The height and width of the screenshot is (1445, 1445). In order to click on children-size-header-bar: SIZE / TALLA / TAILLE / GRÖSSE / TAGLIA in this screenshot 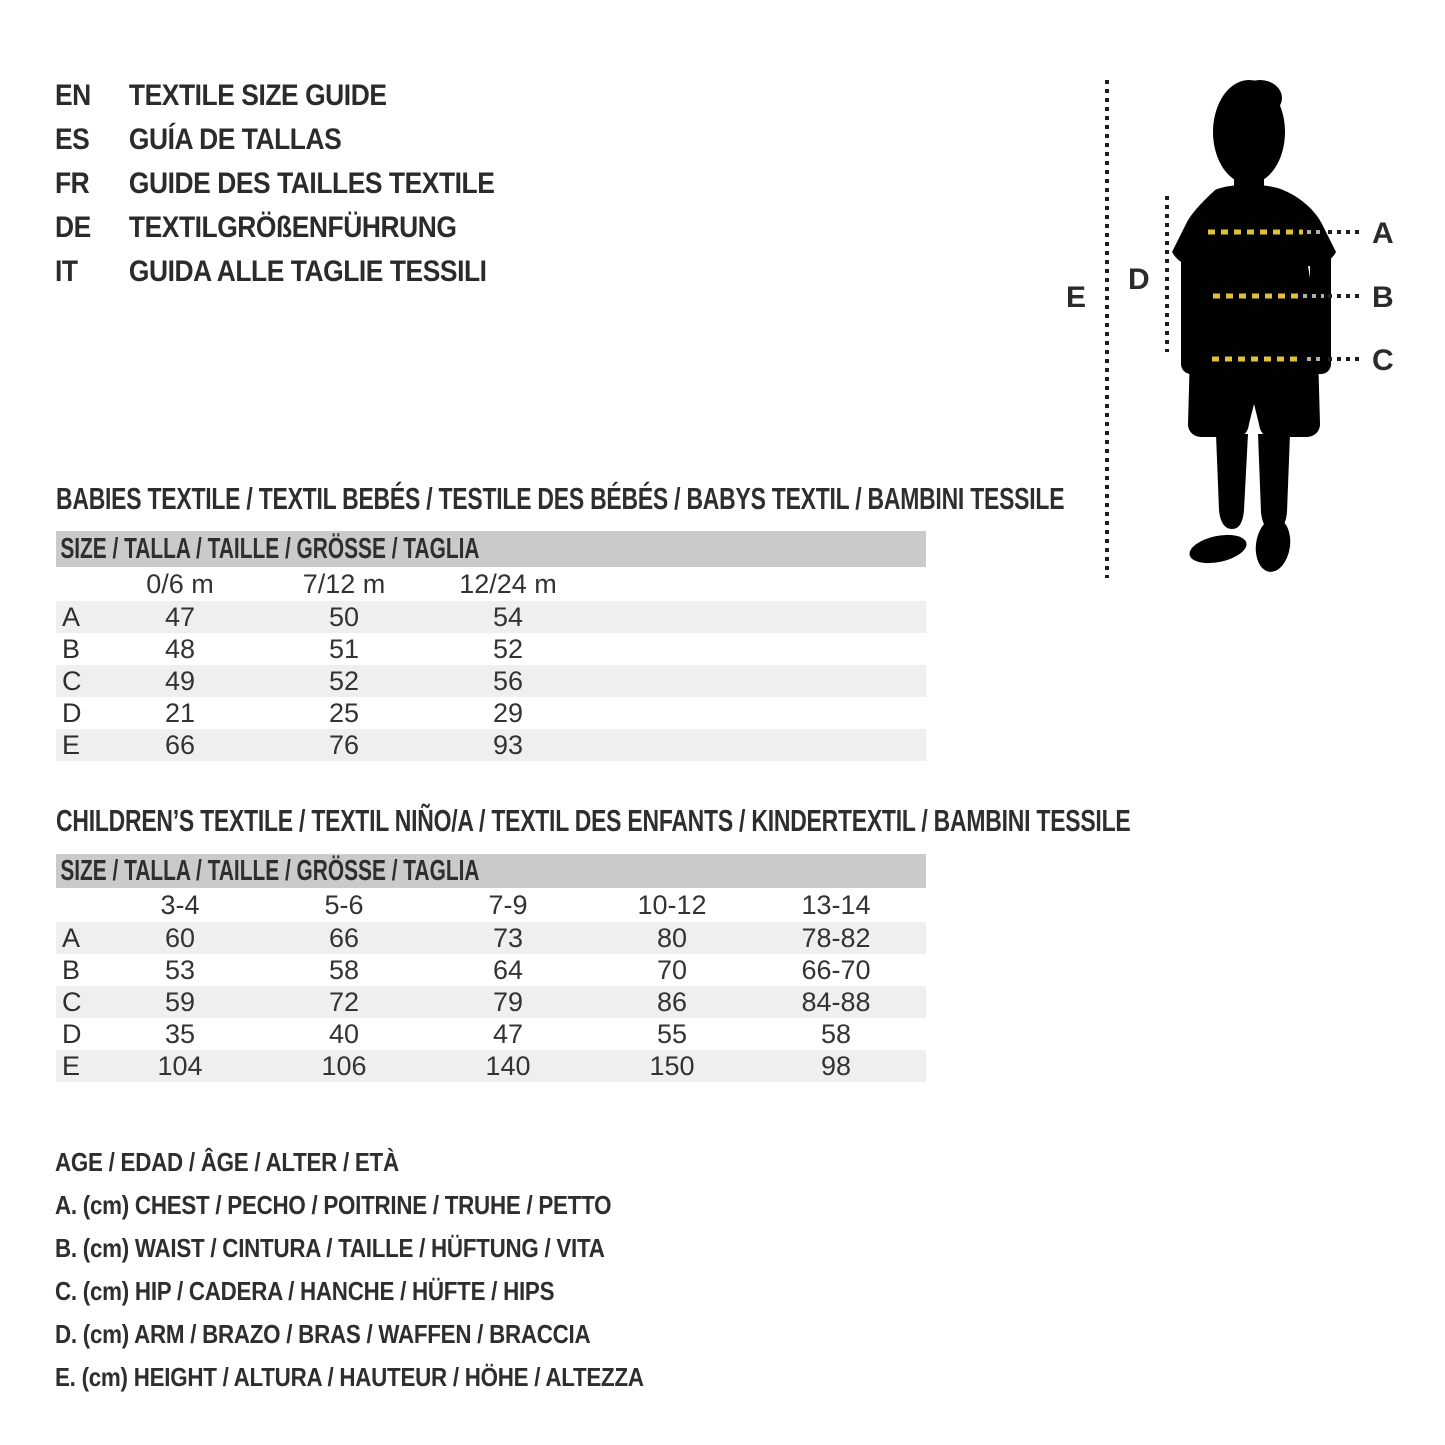, I will do `click(491, 871)`.